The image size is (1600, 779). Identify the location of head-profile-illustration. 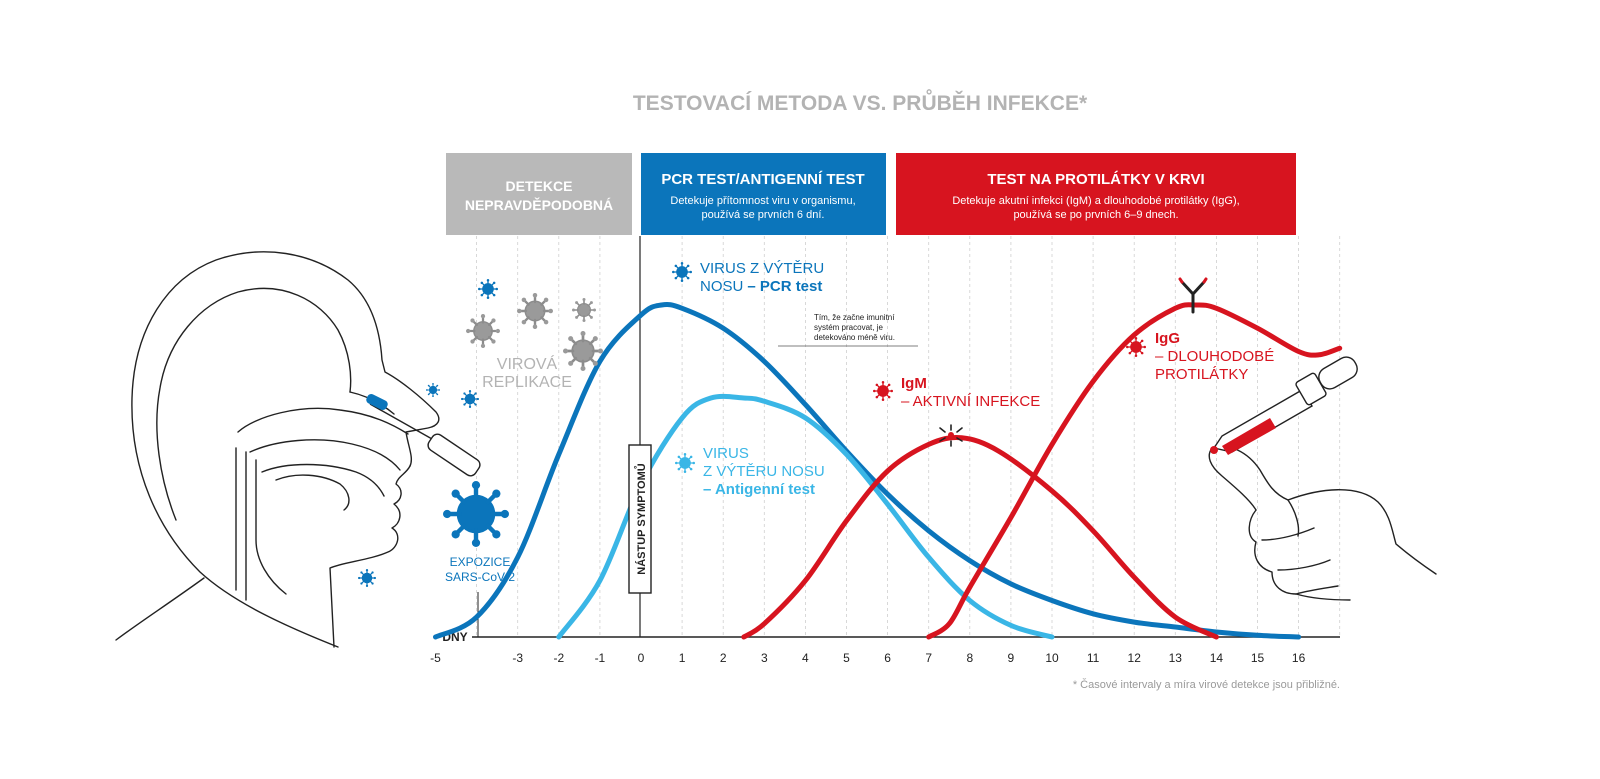
(277, 449).